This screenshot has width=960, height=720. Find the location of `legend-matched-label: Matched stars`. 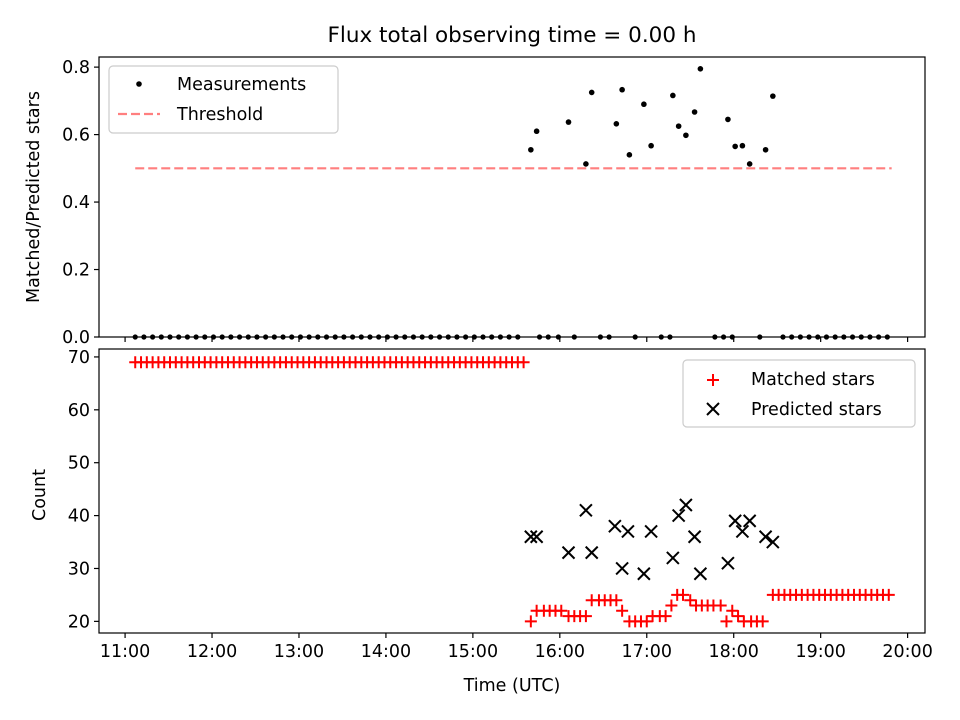

legend-matched-label: Matched stars is located at coordinates (813, 380).